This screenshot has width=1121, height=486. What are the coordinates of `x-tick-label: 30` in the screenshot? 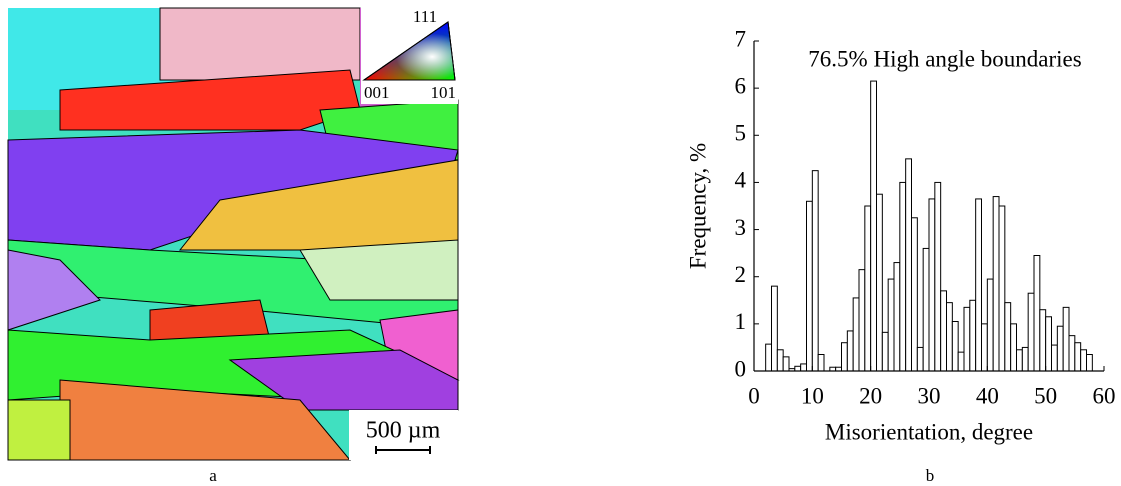 It's located at (929, 395).